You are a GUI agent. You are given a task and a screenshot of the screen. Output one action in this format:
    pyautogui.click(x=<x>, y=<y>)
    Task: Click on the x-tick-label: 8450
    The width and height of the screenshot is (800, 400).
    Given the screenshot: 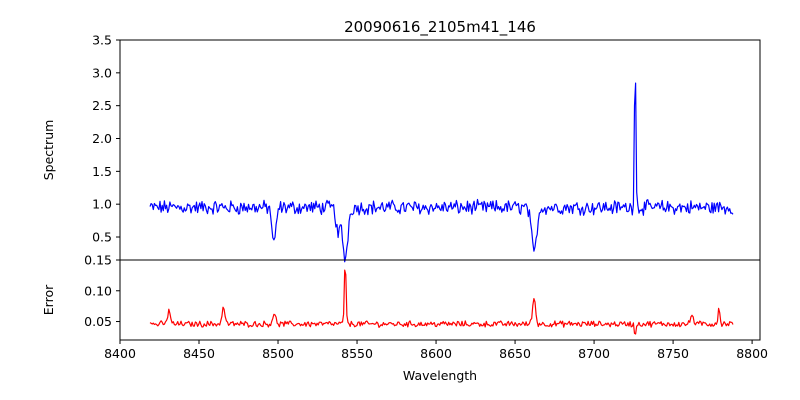 What is the action you would take?
    pyautogui.click(x=199, y=353)
    